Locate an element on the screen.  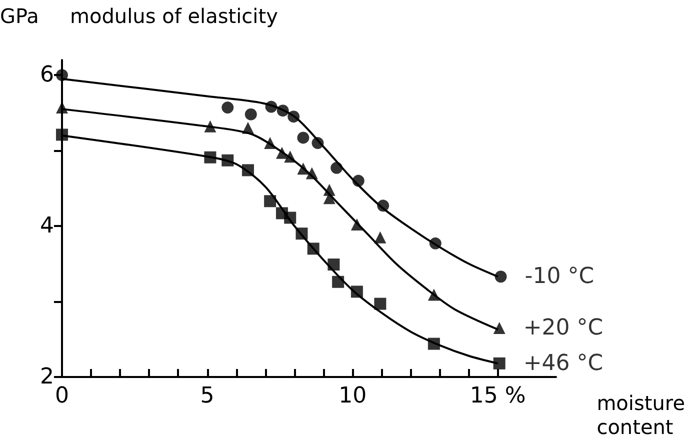
y-tick-label: 4 is located at coordinates (47, 226).